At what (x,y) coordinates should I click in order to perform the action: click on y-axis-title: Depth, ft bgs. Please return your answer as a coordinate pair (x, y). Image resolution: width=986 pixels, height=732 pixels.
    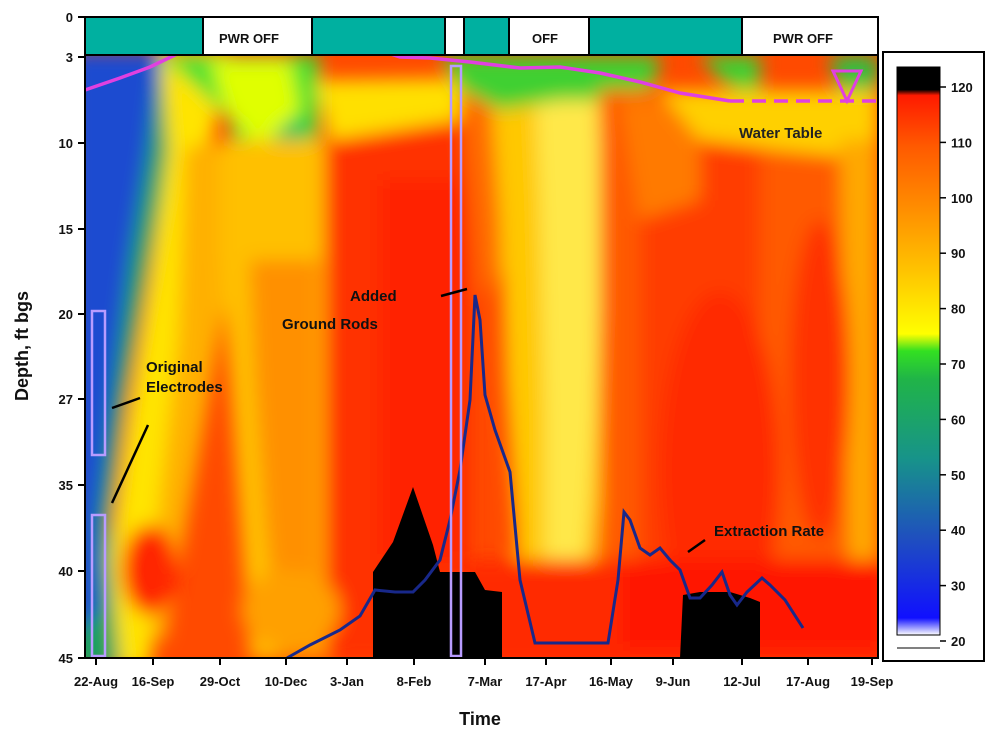
    Looking at the image, I should click on (22, 346).